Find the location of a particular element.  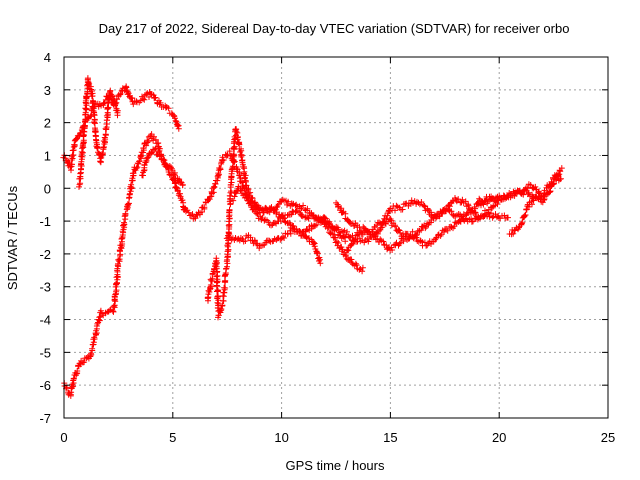

series-sat-b is located at coordinates (98, 132).